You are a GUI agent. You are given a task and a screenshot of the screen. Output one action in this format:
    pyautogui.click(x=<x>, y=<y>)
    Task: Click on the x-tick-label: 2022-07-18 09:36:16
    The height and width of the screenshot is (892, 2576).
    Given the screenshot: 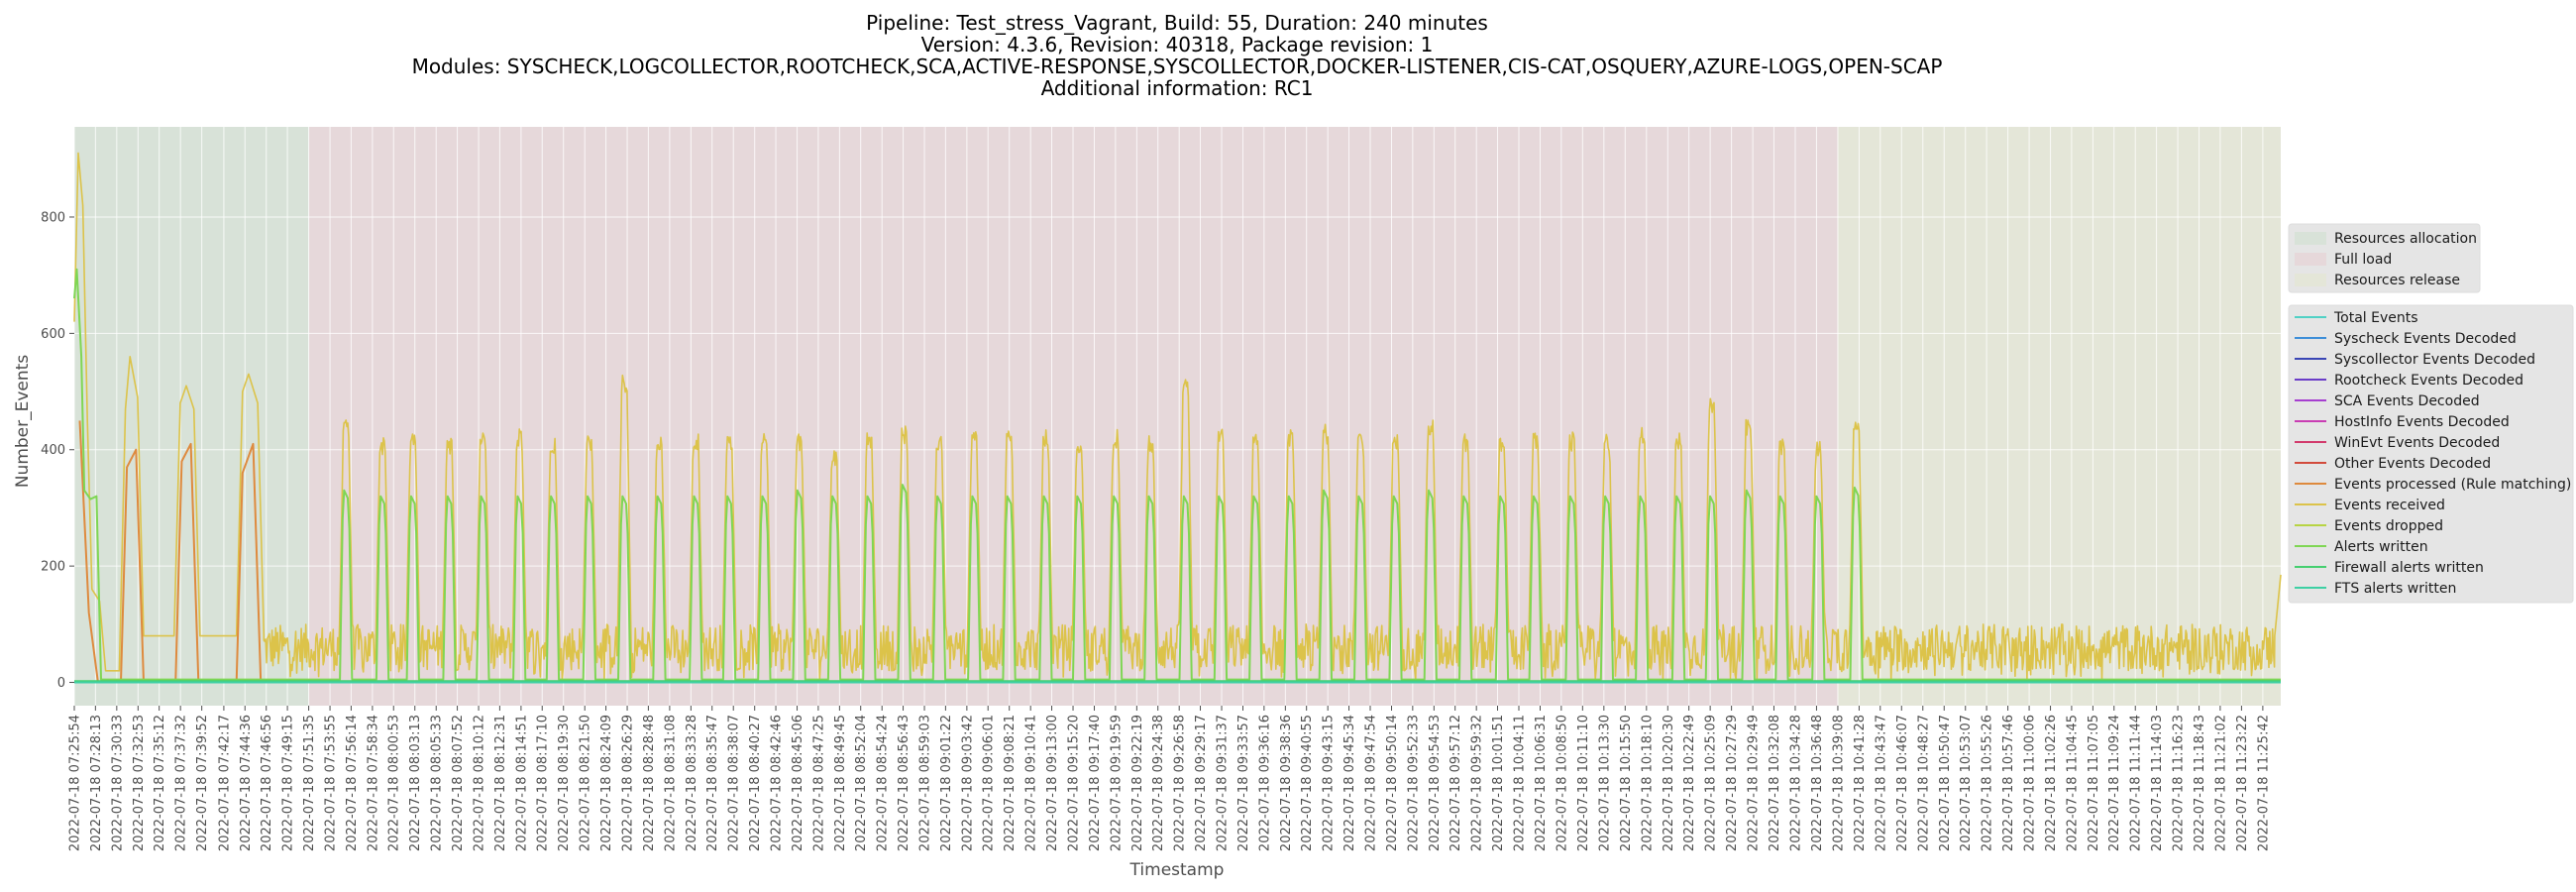 What is the action you would take?
    pyautogui.click(x=1264, y=783)
    